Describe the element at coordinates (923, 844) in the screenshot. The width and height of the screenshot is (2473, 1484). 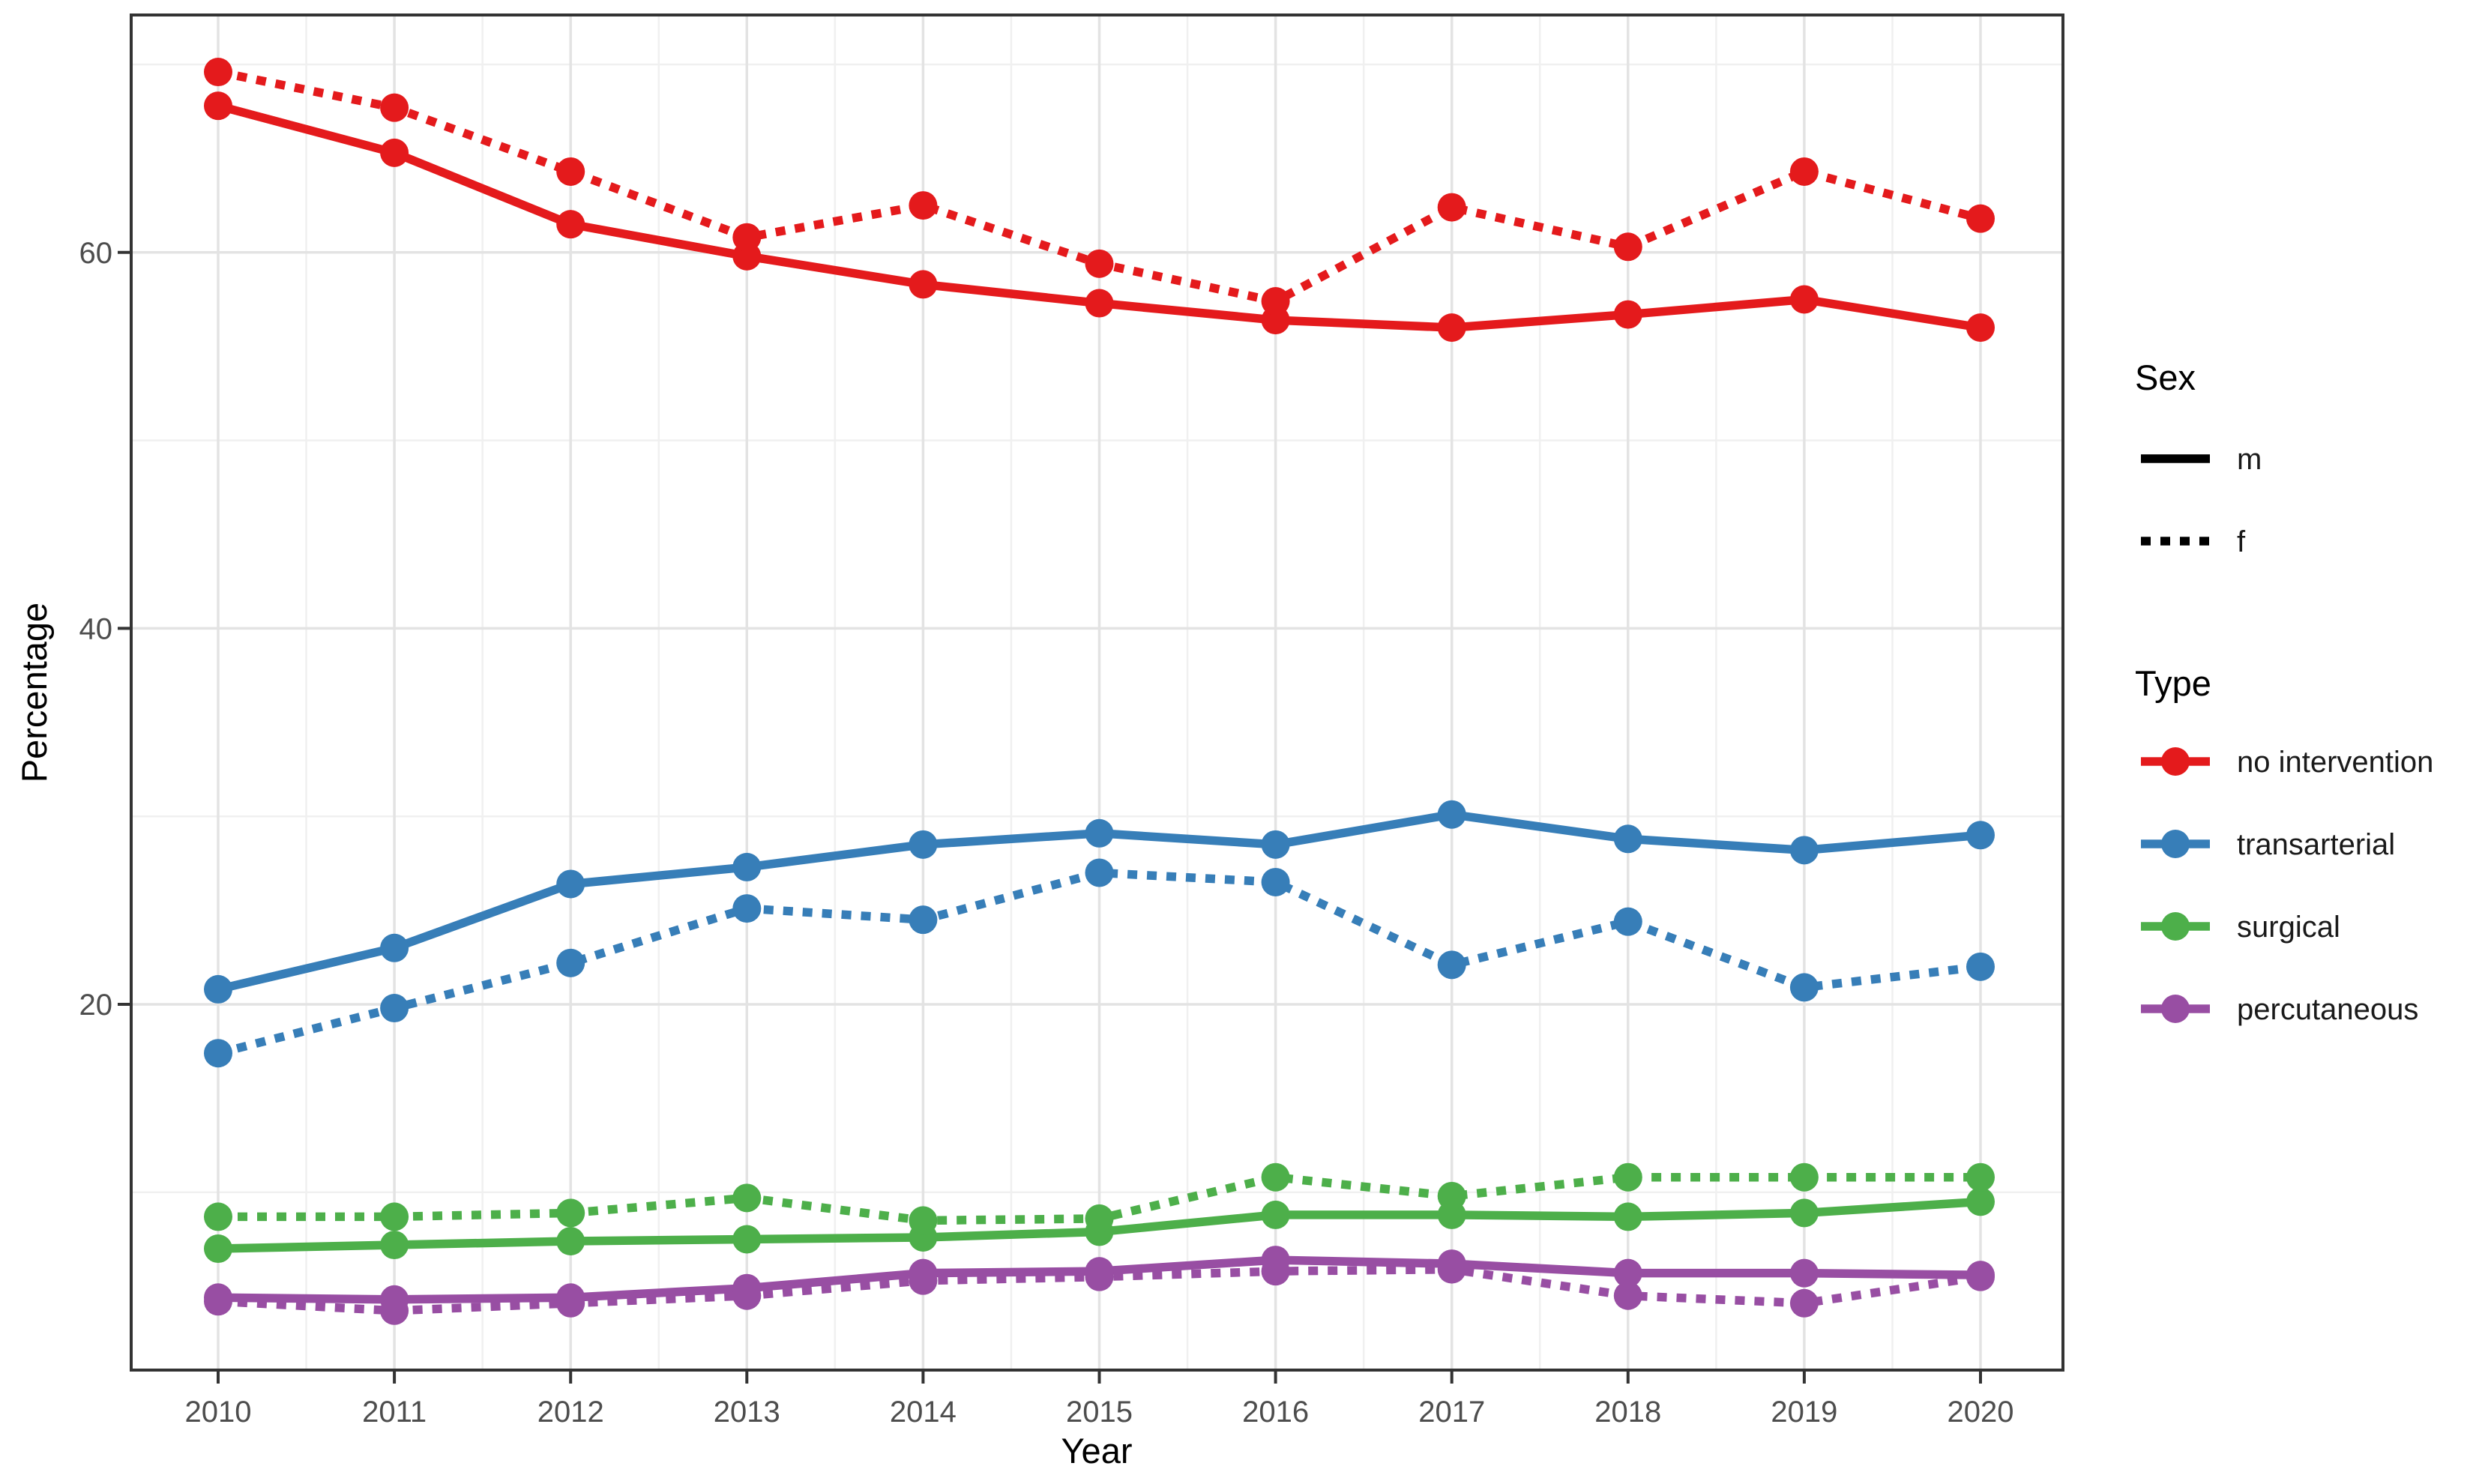
I see `data-point-transarterial-m-2014` at that location.